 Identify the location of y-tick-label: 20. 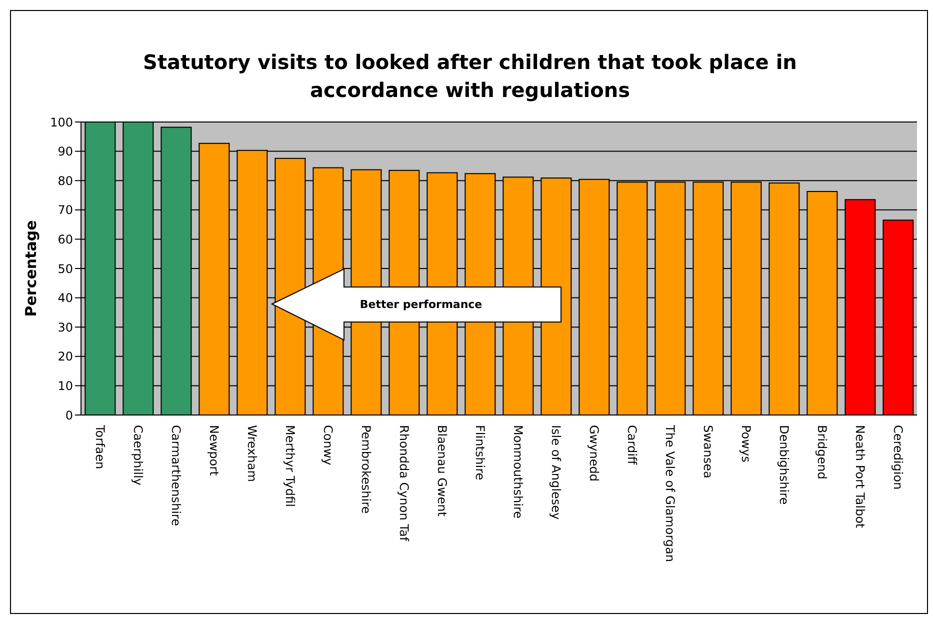
(65, 357).